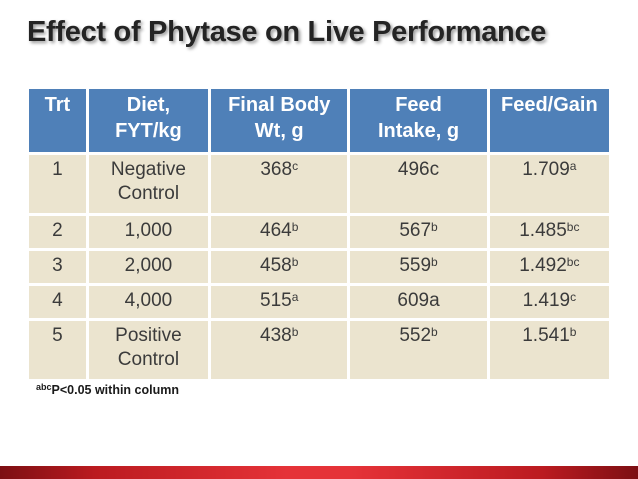 This screenshot has height=479, width=638. What do you see at coordinates (57, 184) in the screenshot?
I see `cell-trt: 1` at bounding box center [57, 184].